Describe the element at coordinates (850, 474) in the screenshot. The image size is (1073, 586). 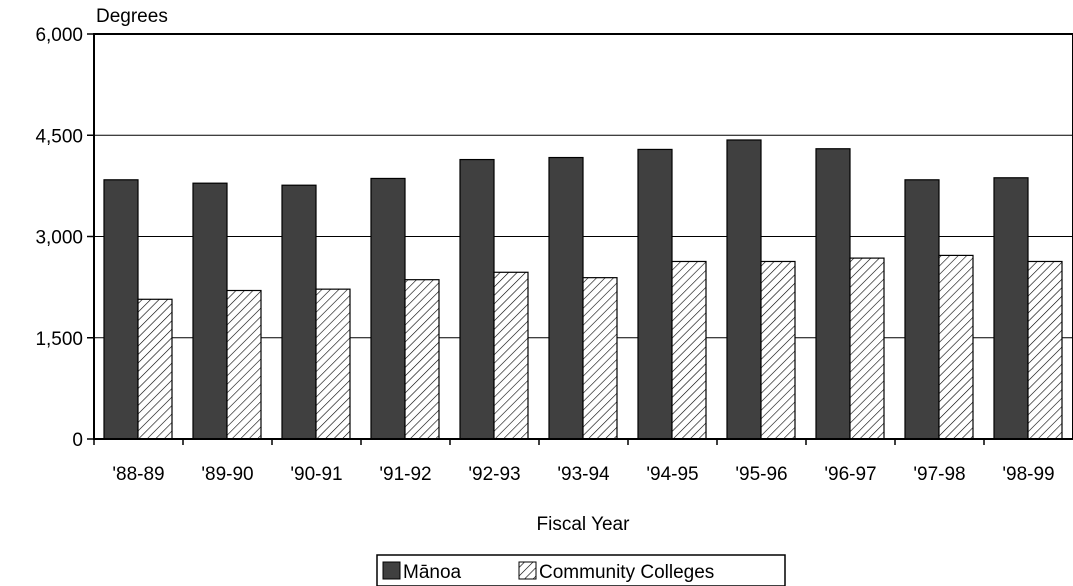
I see `x-tick-label: '96-97` at that location.